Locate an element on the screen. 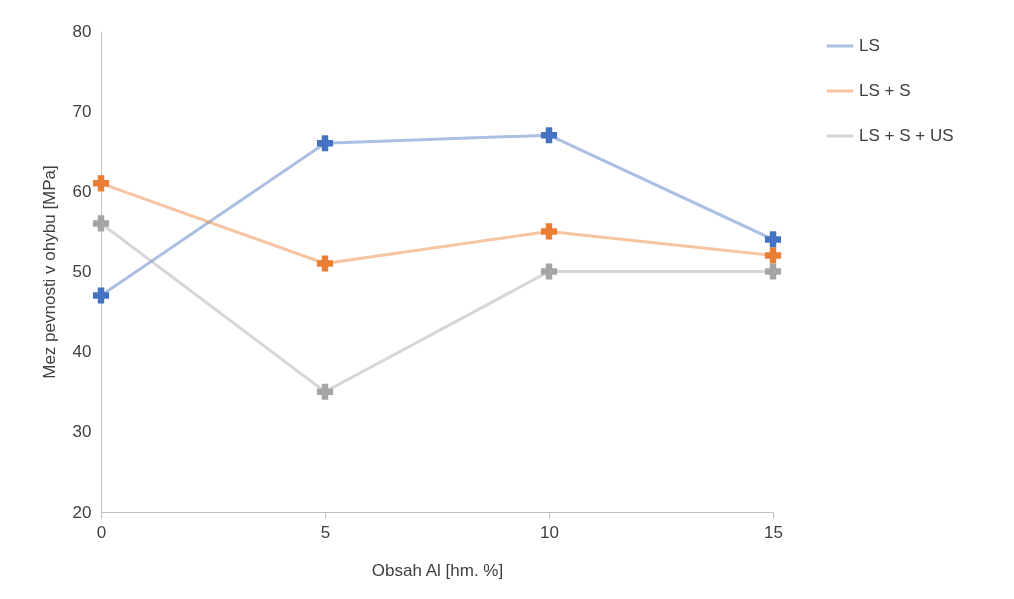 The height and width of the screenshot is (599, 1014). x-tick-label: 15 is located at coordinates (773, 532).